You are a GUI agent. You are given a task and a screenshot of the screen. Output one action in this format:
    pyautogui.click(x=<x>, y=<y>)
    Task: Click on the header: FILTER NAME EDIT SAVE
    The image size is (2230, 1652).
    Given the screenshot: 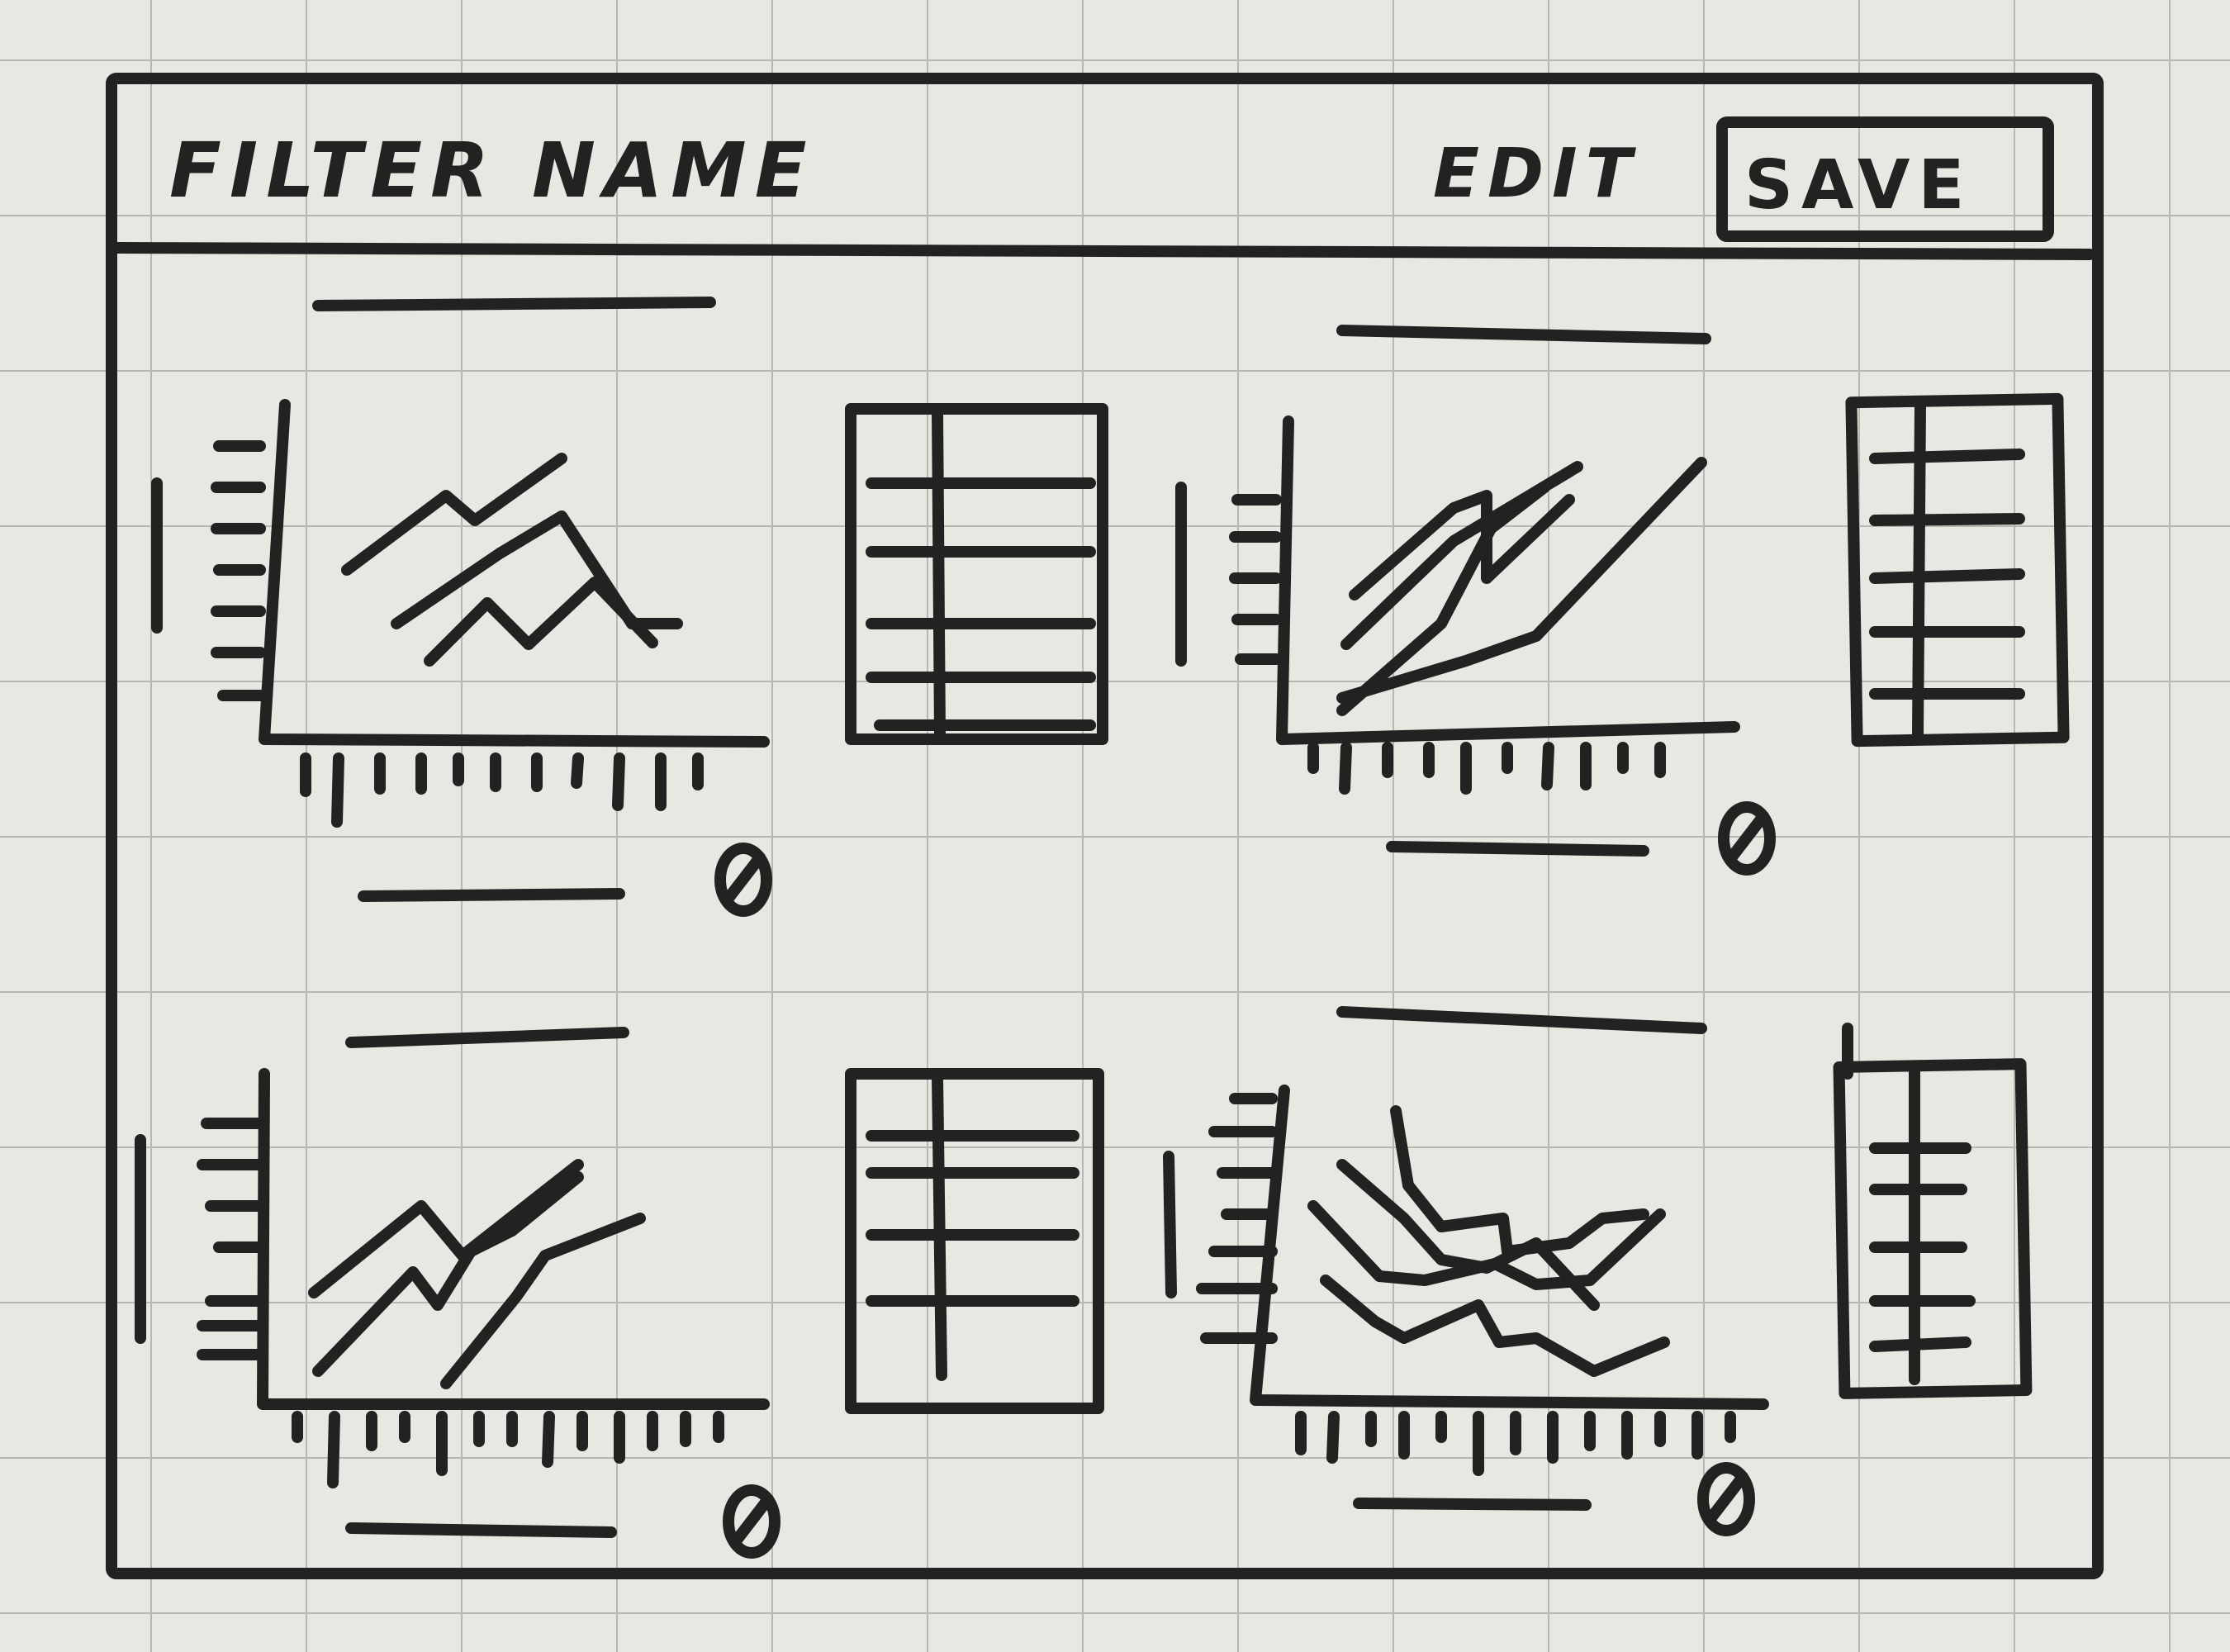 What is the action you would take?
    pyautogui.click(x=1111, y=179)
    